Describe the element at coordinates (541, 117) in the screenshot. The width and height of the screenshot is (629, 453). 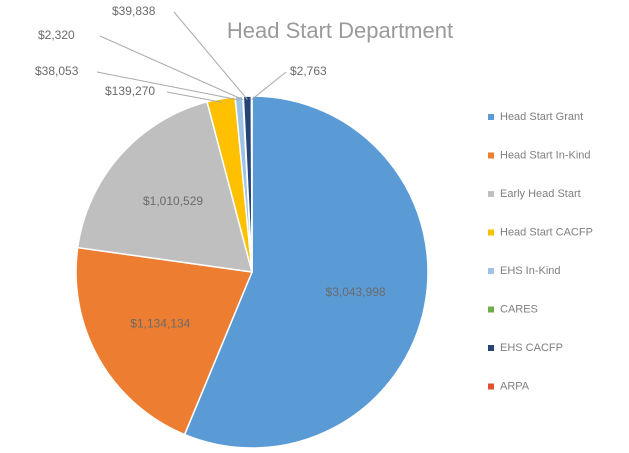
I see `legend-label: Head Start Grant` at that location.